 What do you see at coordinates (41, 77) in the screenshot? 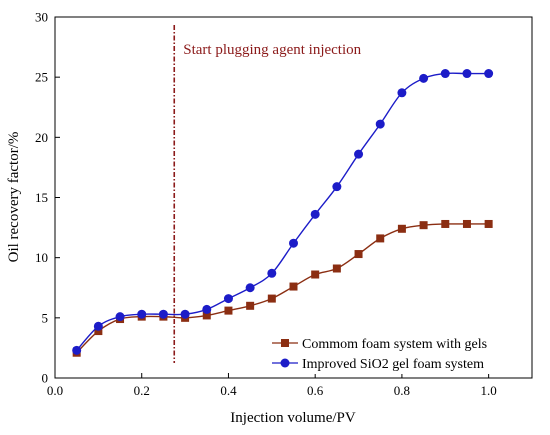
I see `y-tick-label-5: 25` at bounding box center [41, 77].